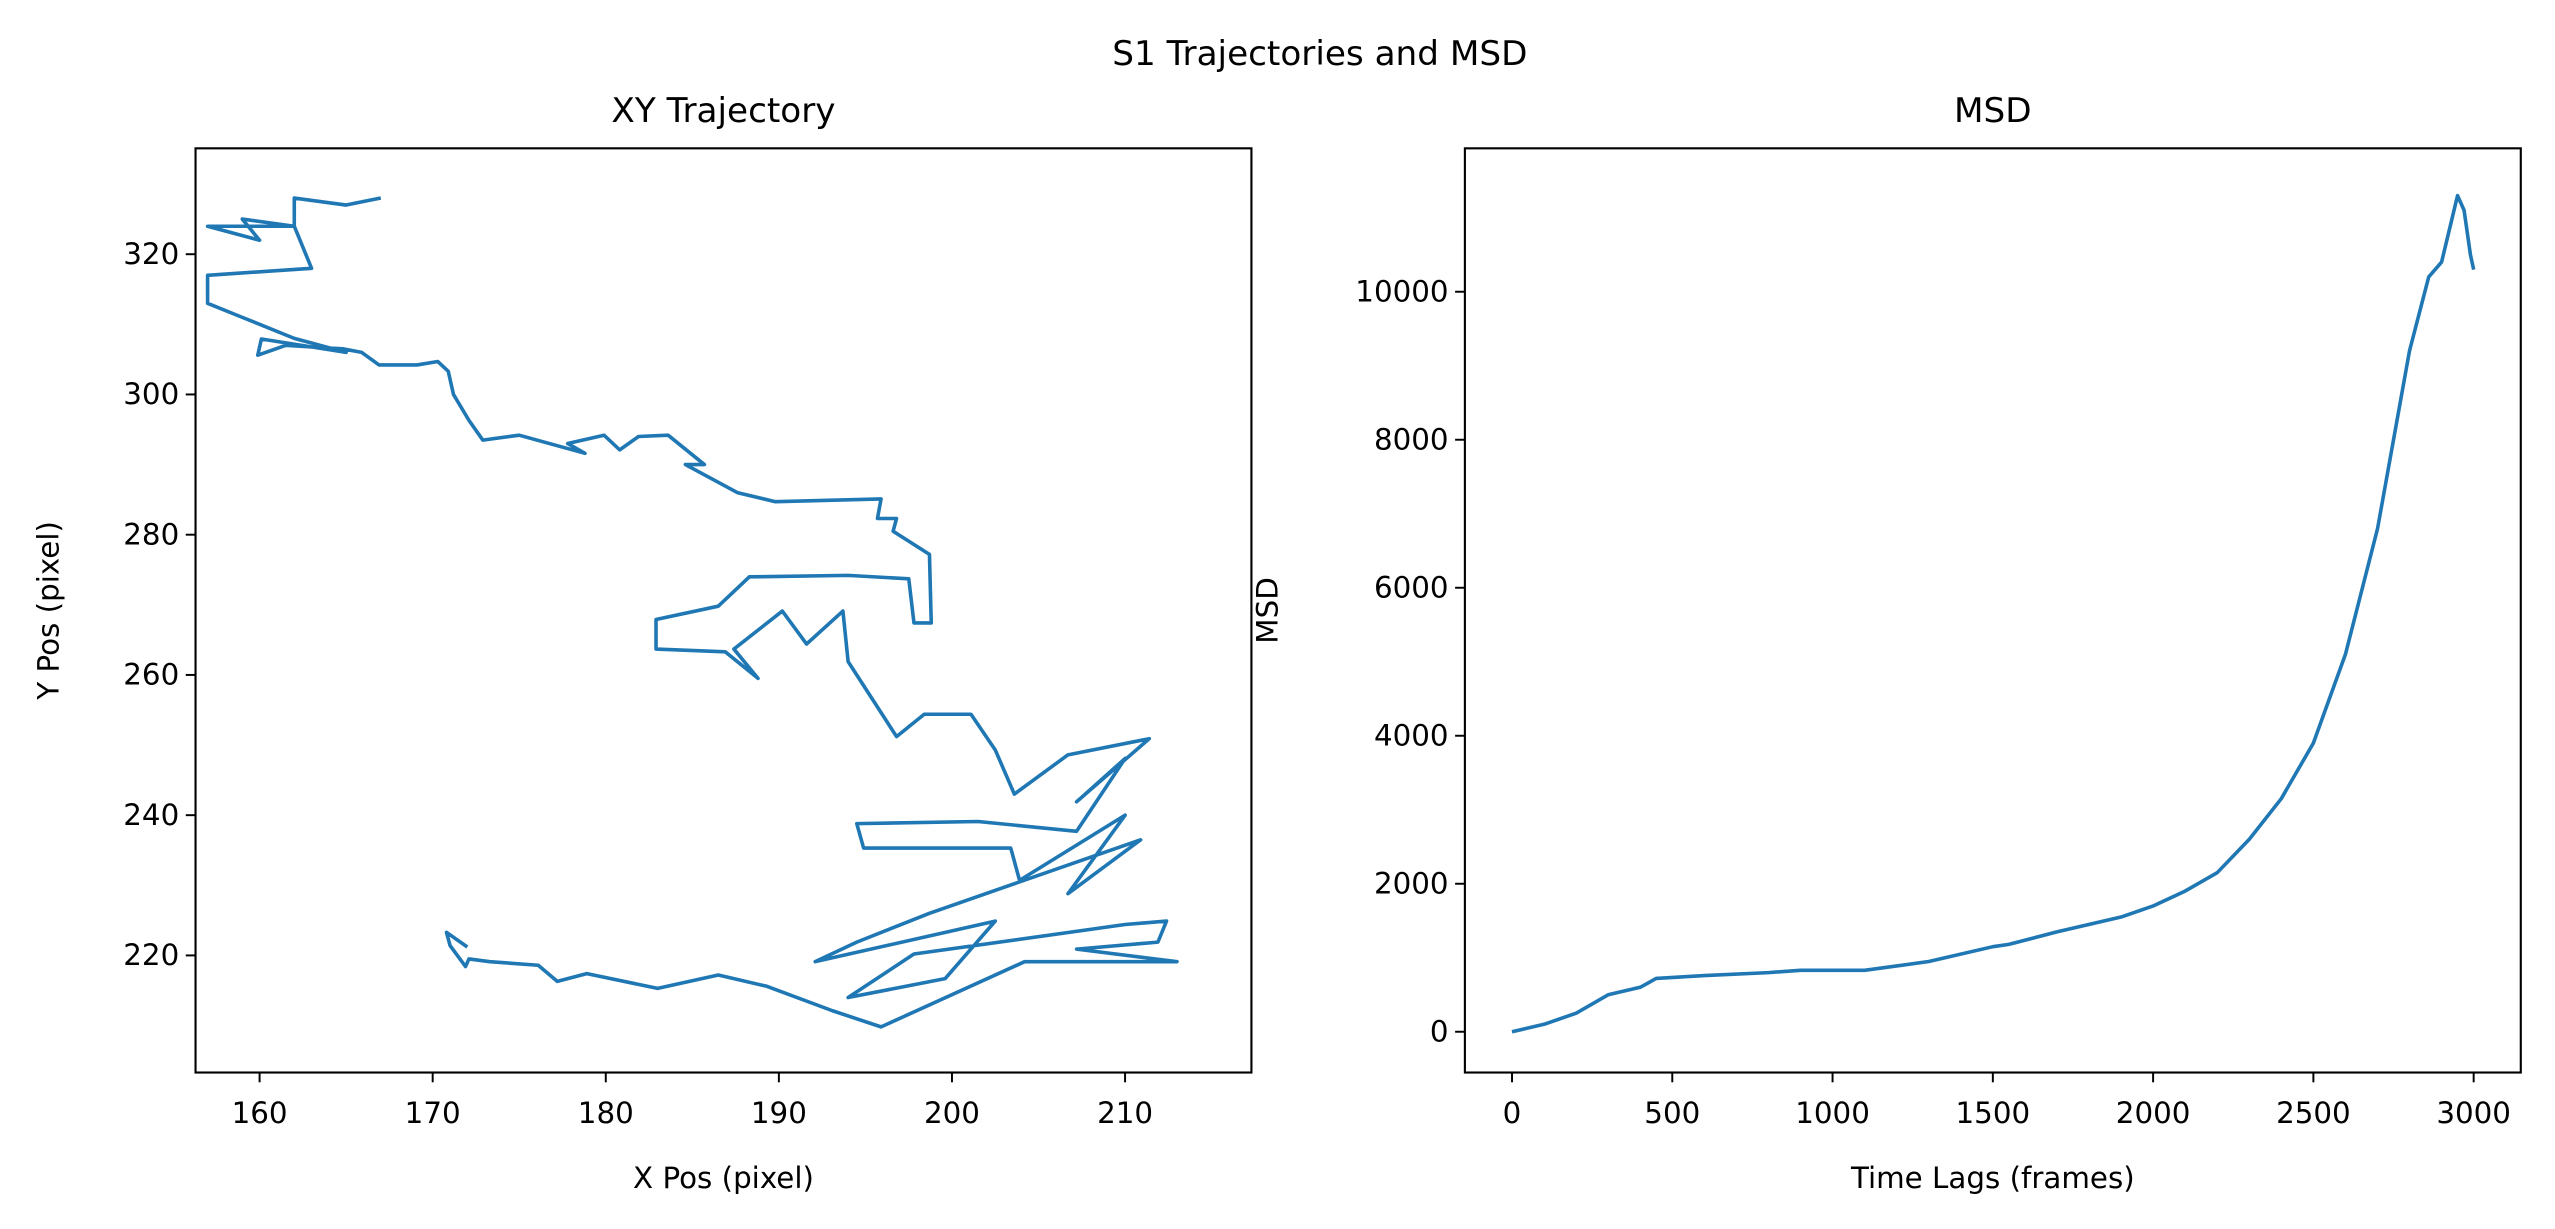  Describe the element at coordinates (151, 955) in the screenshot. I see `y-tick-label: 220` at that location.